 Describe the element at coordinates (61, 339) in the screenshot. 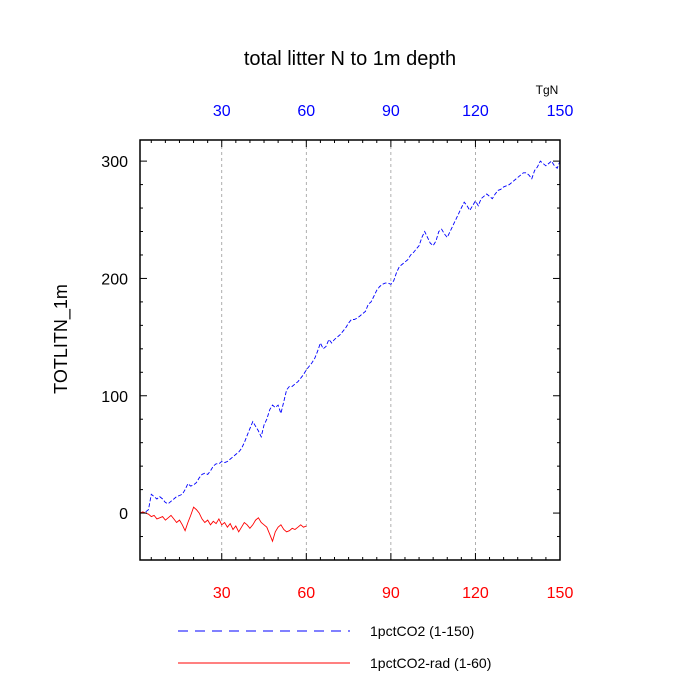

I see `y-axis-label: TOTLITN_1m` at that location.